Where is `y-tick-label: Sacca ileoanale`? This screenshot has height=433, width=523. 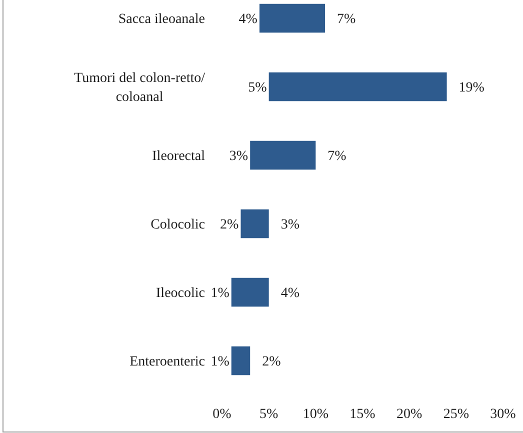
y-tick-label: Sacca ileoanale is located at coordinates (161, 20).